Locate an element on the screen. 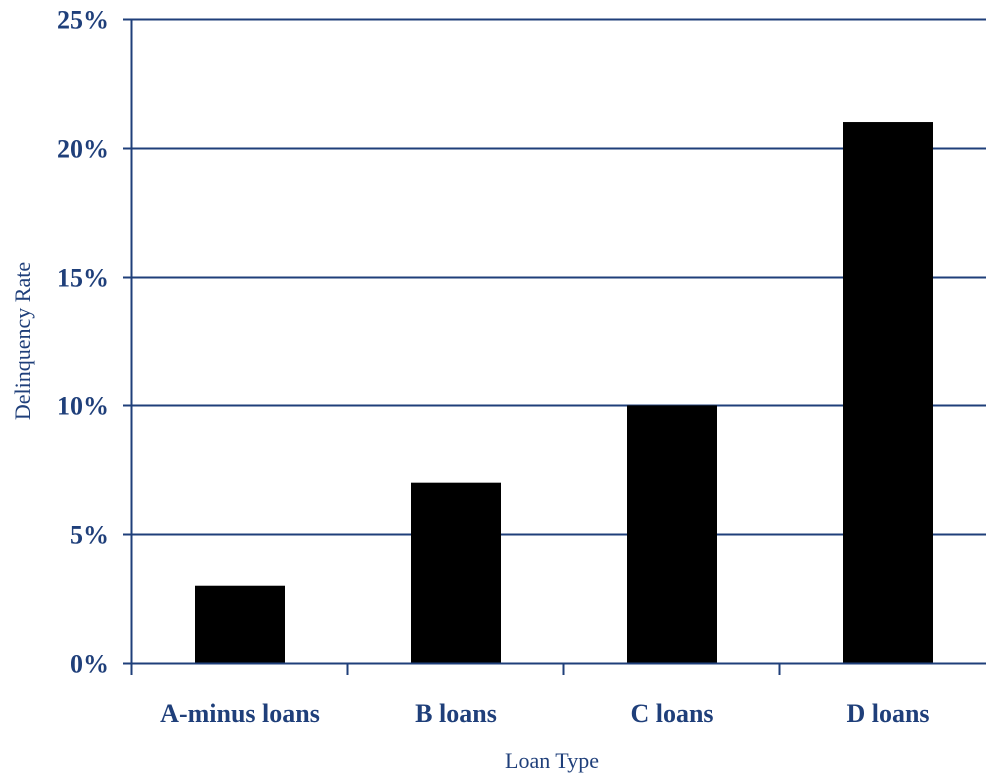 This screenshot has width=986, height=775. x-tick-label: D loans is located at coordinates (887, 713).